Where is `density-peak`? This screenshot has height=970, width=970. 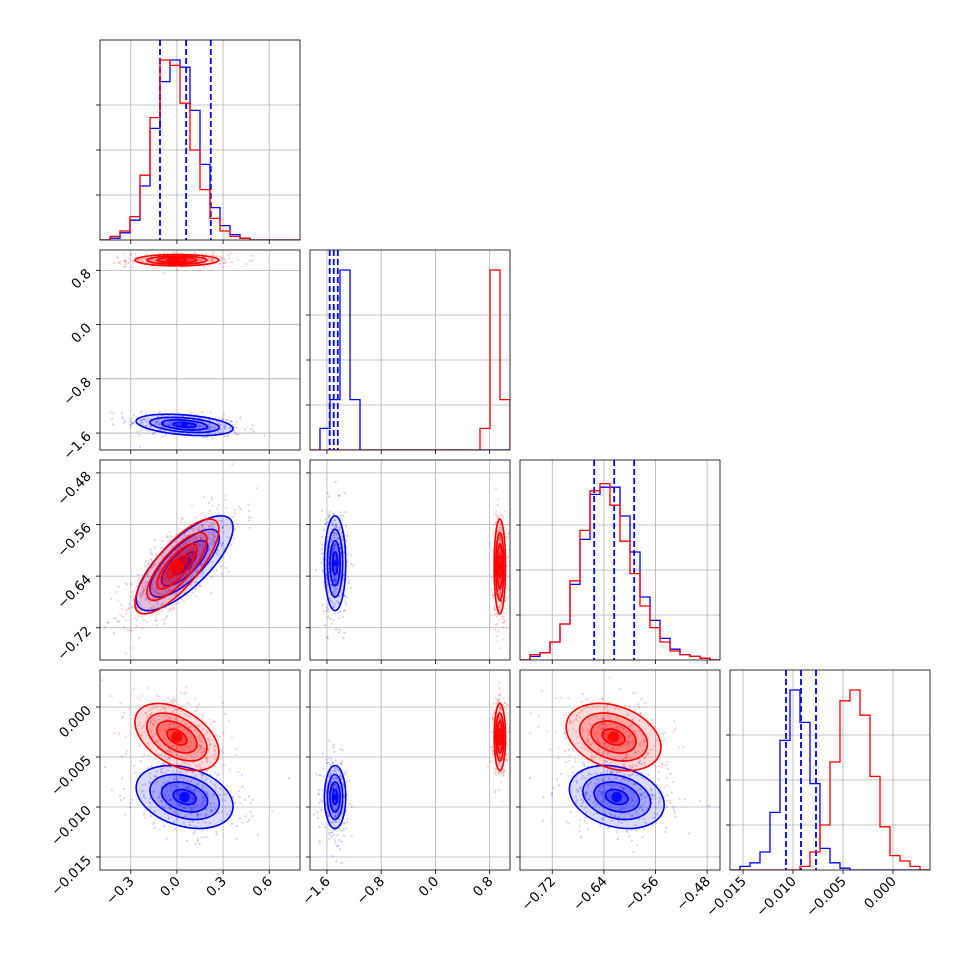 density-peak is located at coordinates (335, 563).